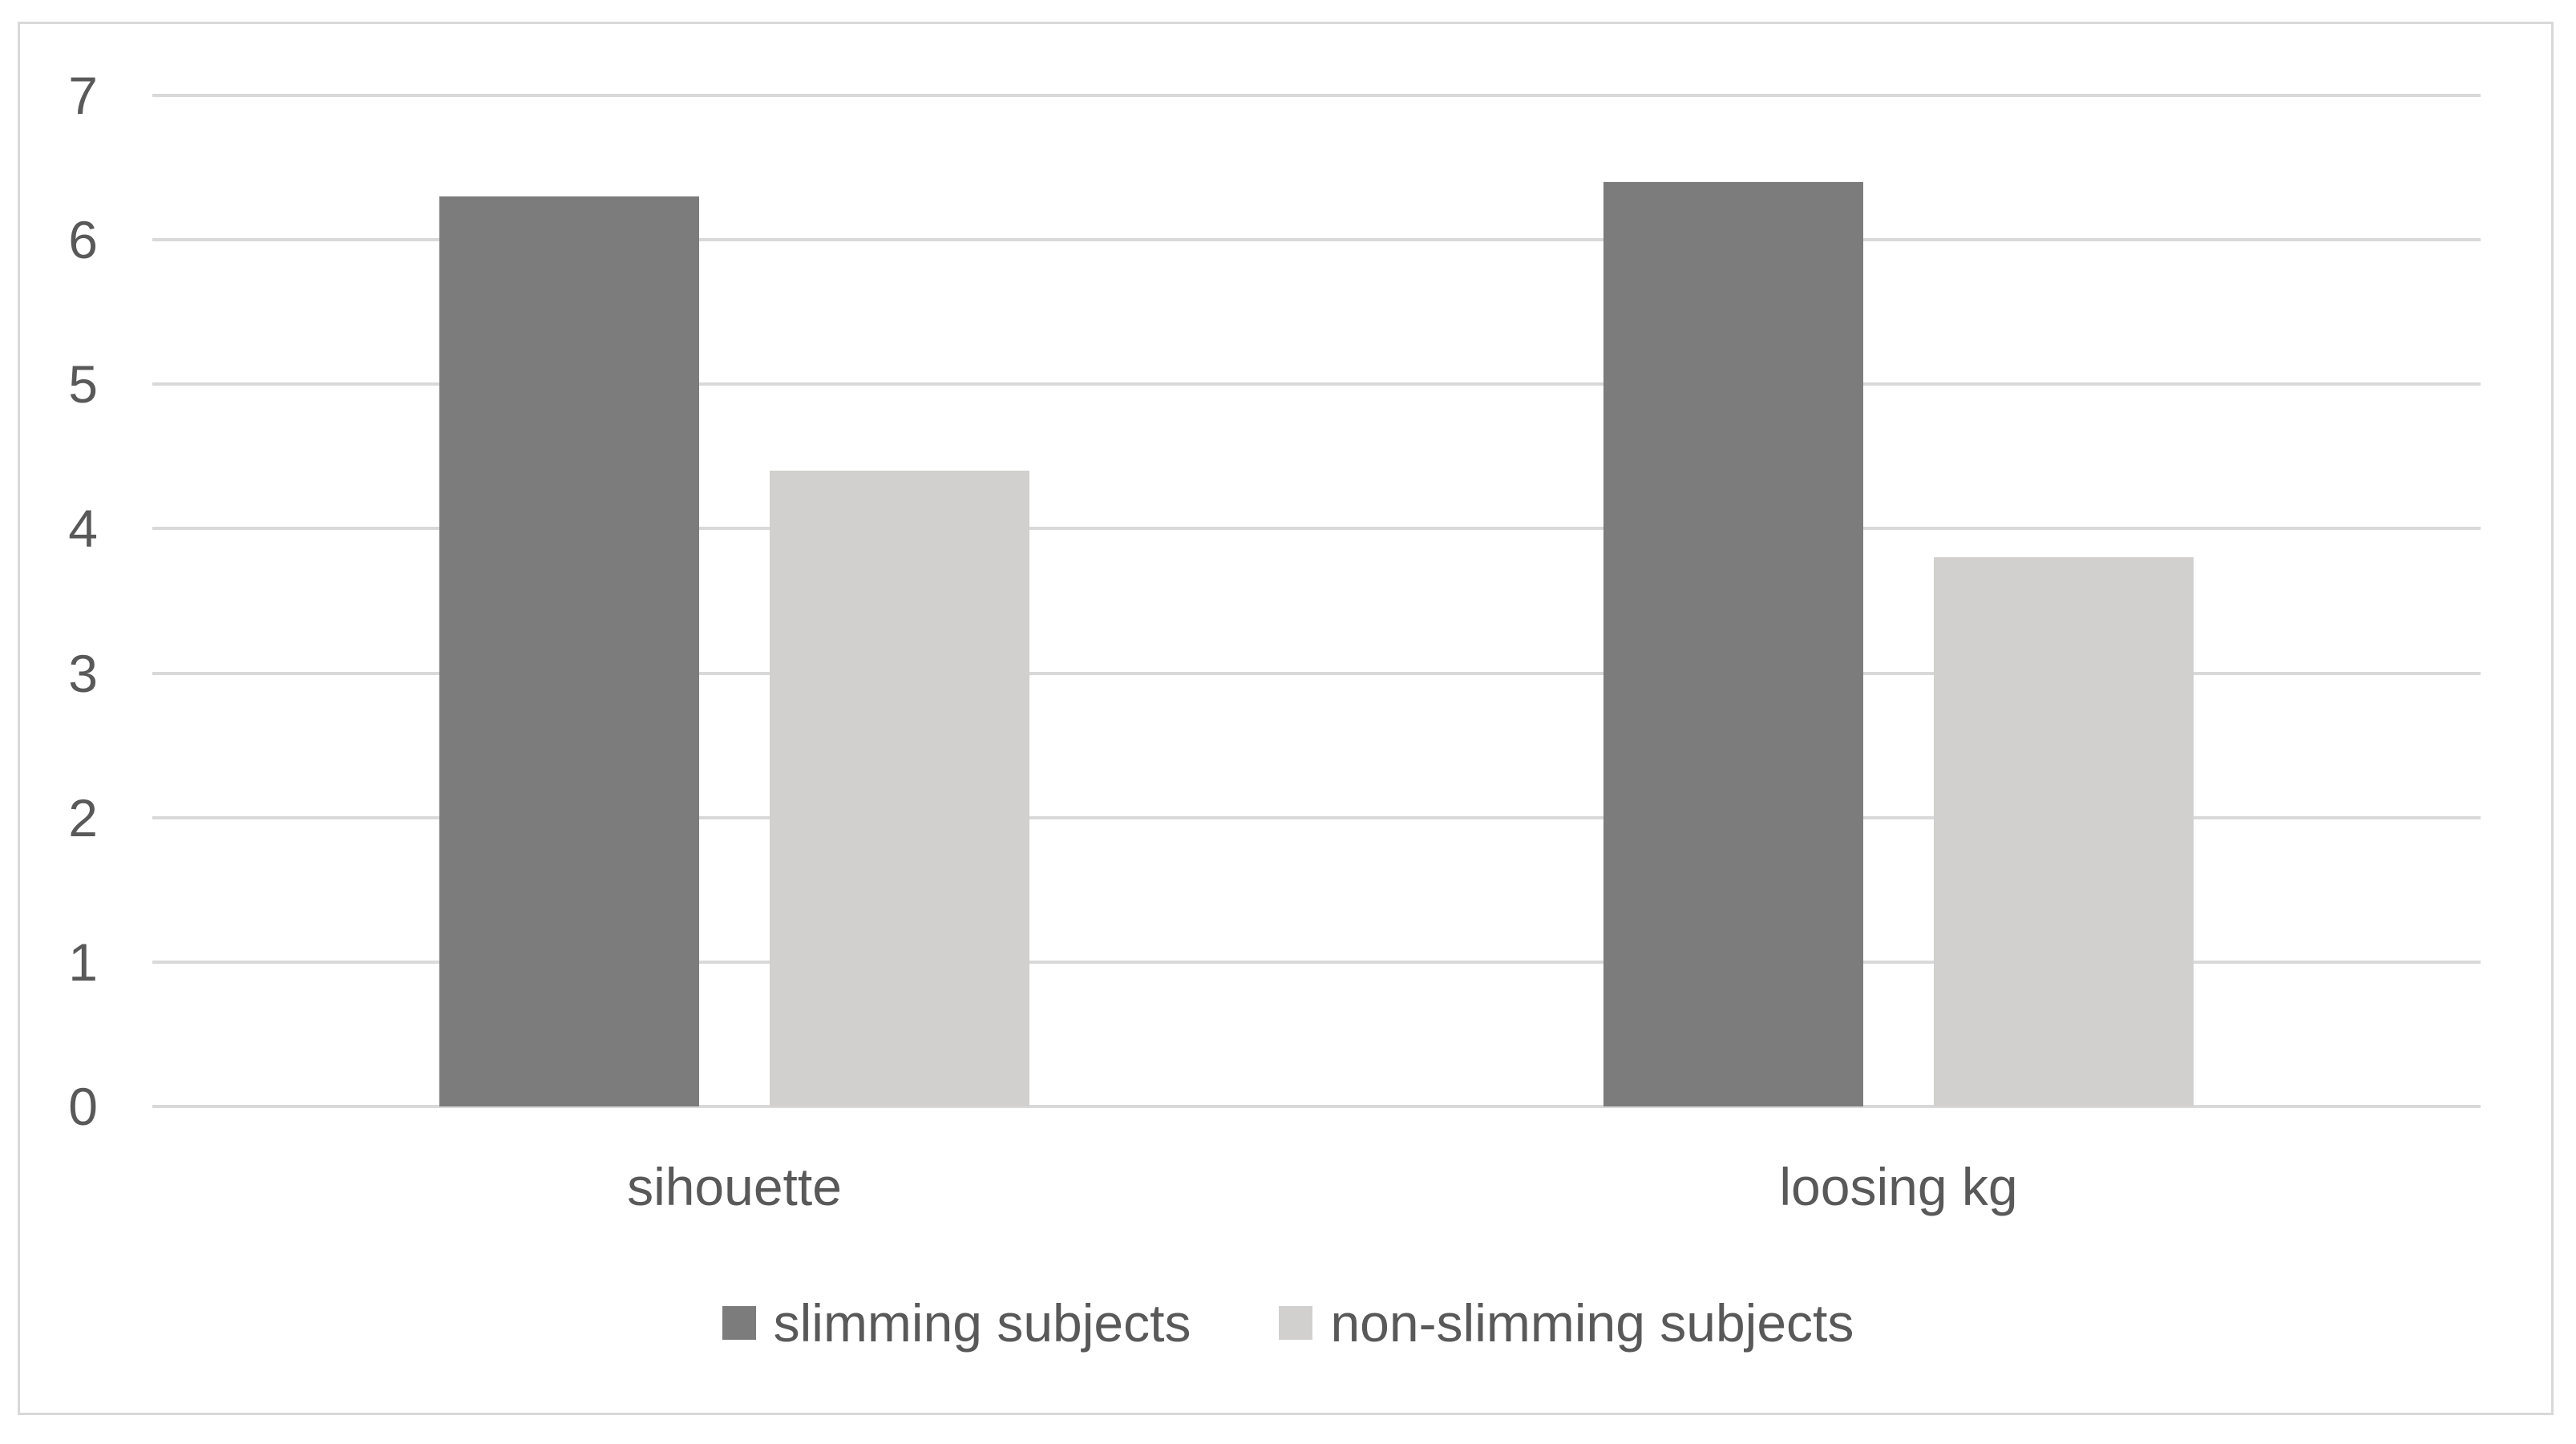 The image size is (2576, 1444). I want to click on legend-label: non-slimming subjects, so click(1592, 1323).